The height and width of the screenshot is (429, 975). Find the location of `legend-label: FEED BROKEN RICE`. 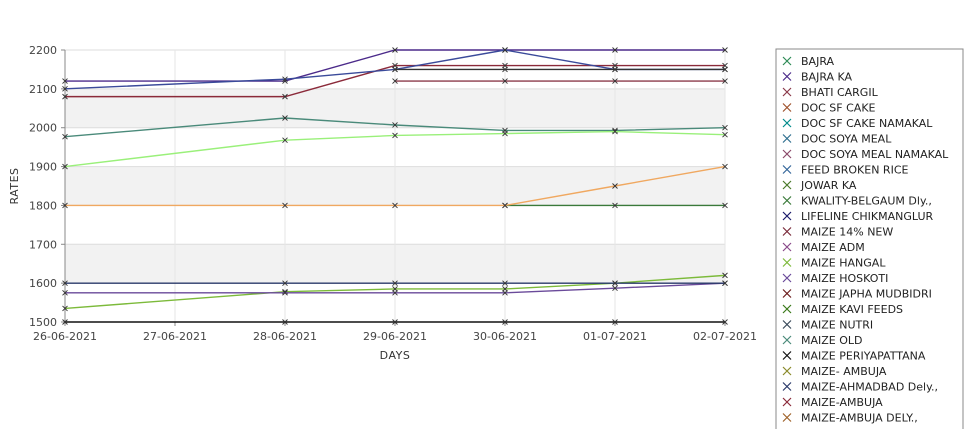

legend-label: FEED BROKEN RICE is located at coordinates (854, 170).